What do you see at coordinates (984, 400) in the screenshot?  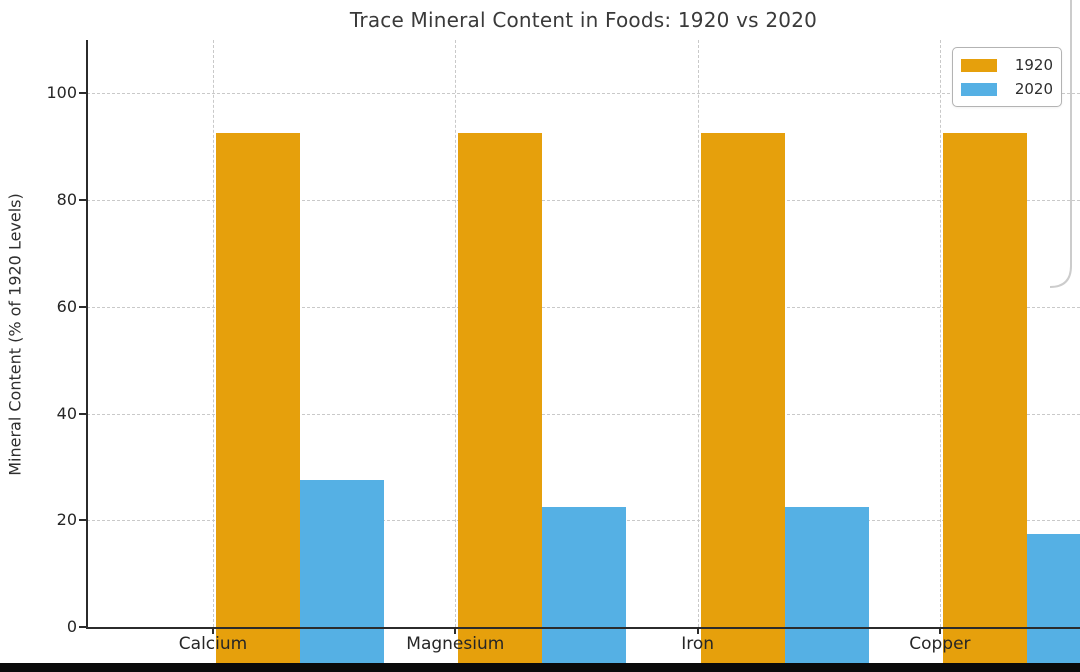 I see `bar-1920-copper` at bounding box center [984, 400].